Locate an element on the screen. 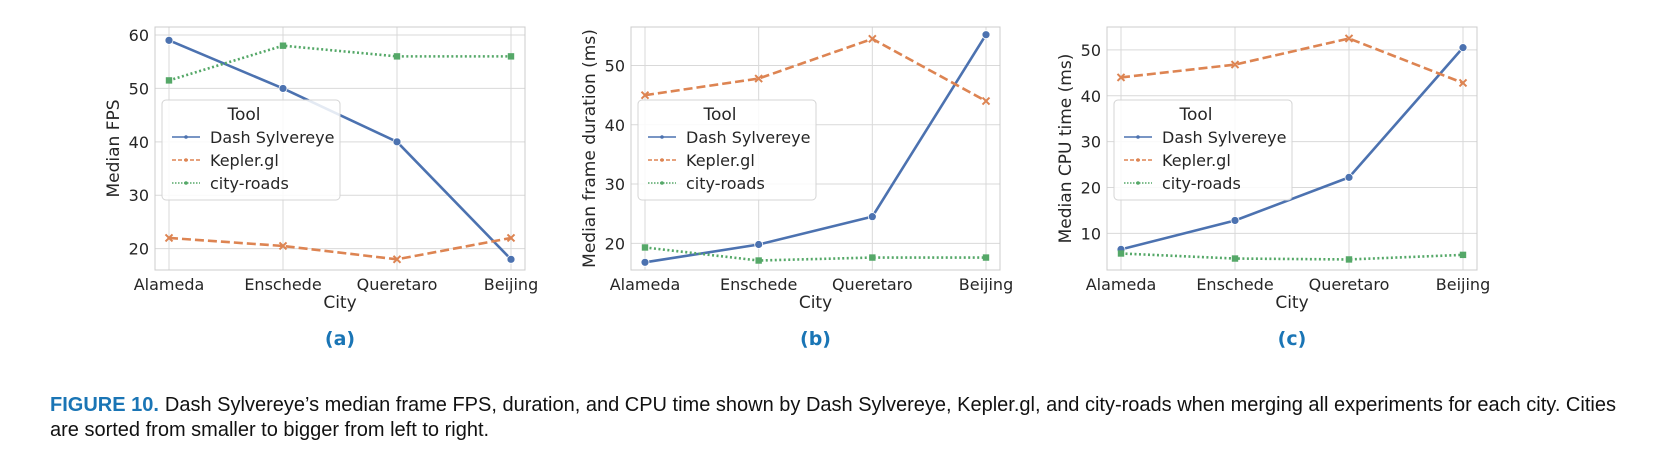  figure-caption-label: FIGURE 10. is located at coordinates (104, 405).